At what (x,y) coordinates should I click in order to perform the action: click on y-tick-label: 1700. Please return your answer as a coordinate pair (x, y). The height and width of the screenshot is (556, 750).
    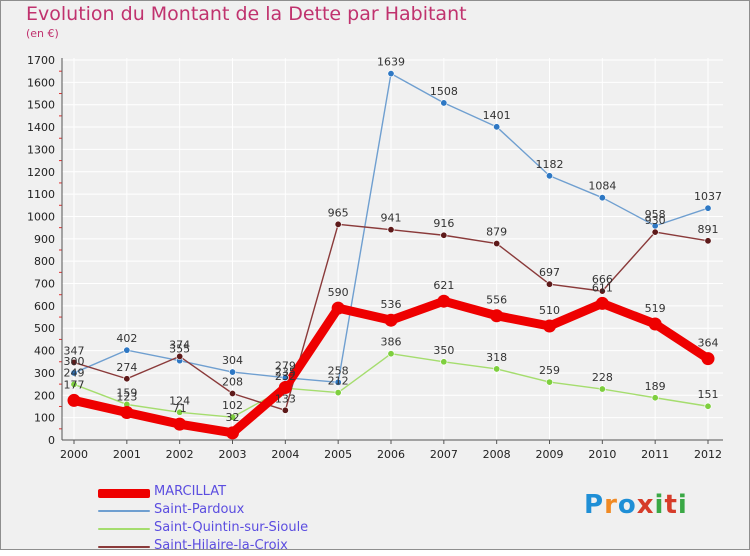
    Looking at the image, I should click on (41, 60).